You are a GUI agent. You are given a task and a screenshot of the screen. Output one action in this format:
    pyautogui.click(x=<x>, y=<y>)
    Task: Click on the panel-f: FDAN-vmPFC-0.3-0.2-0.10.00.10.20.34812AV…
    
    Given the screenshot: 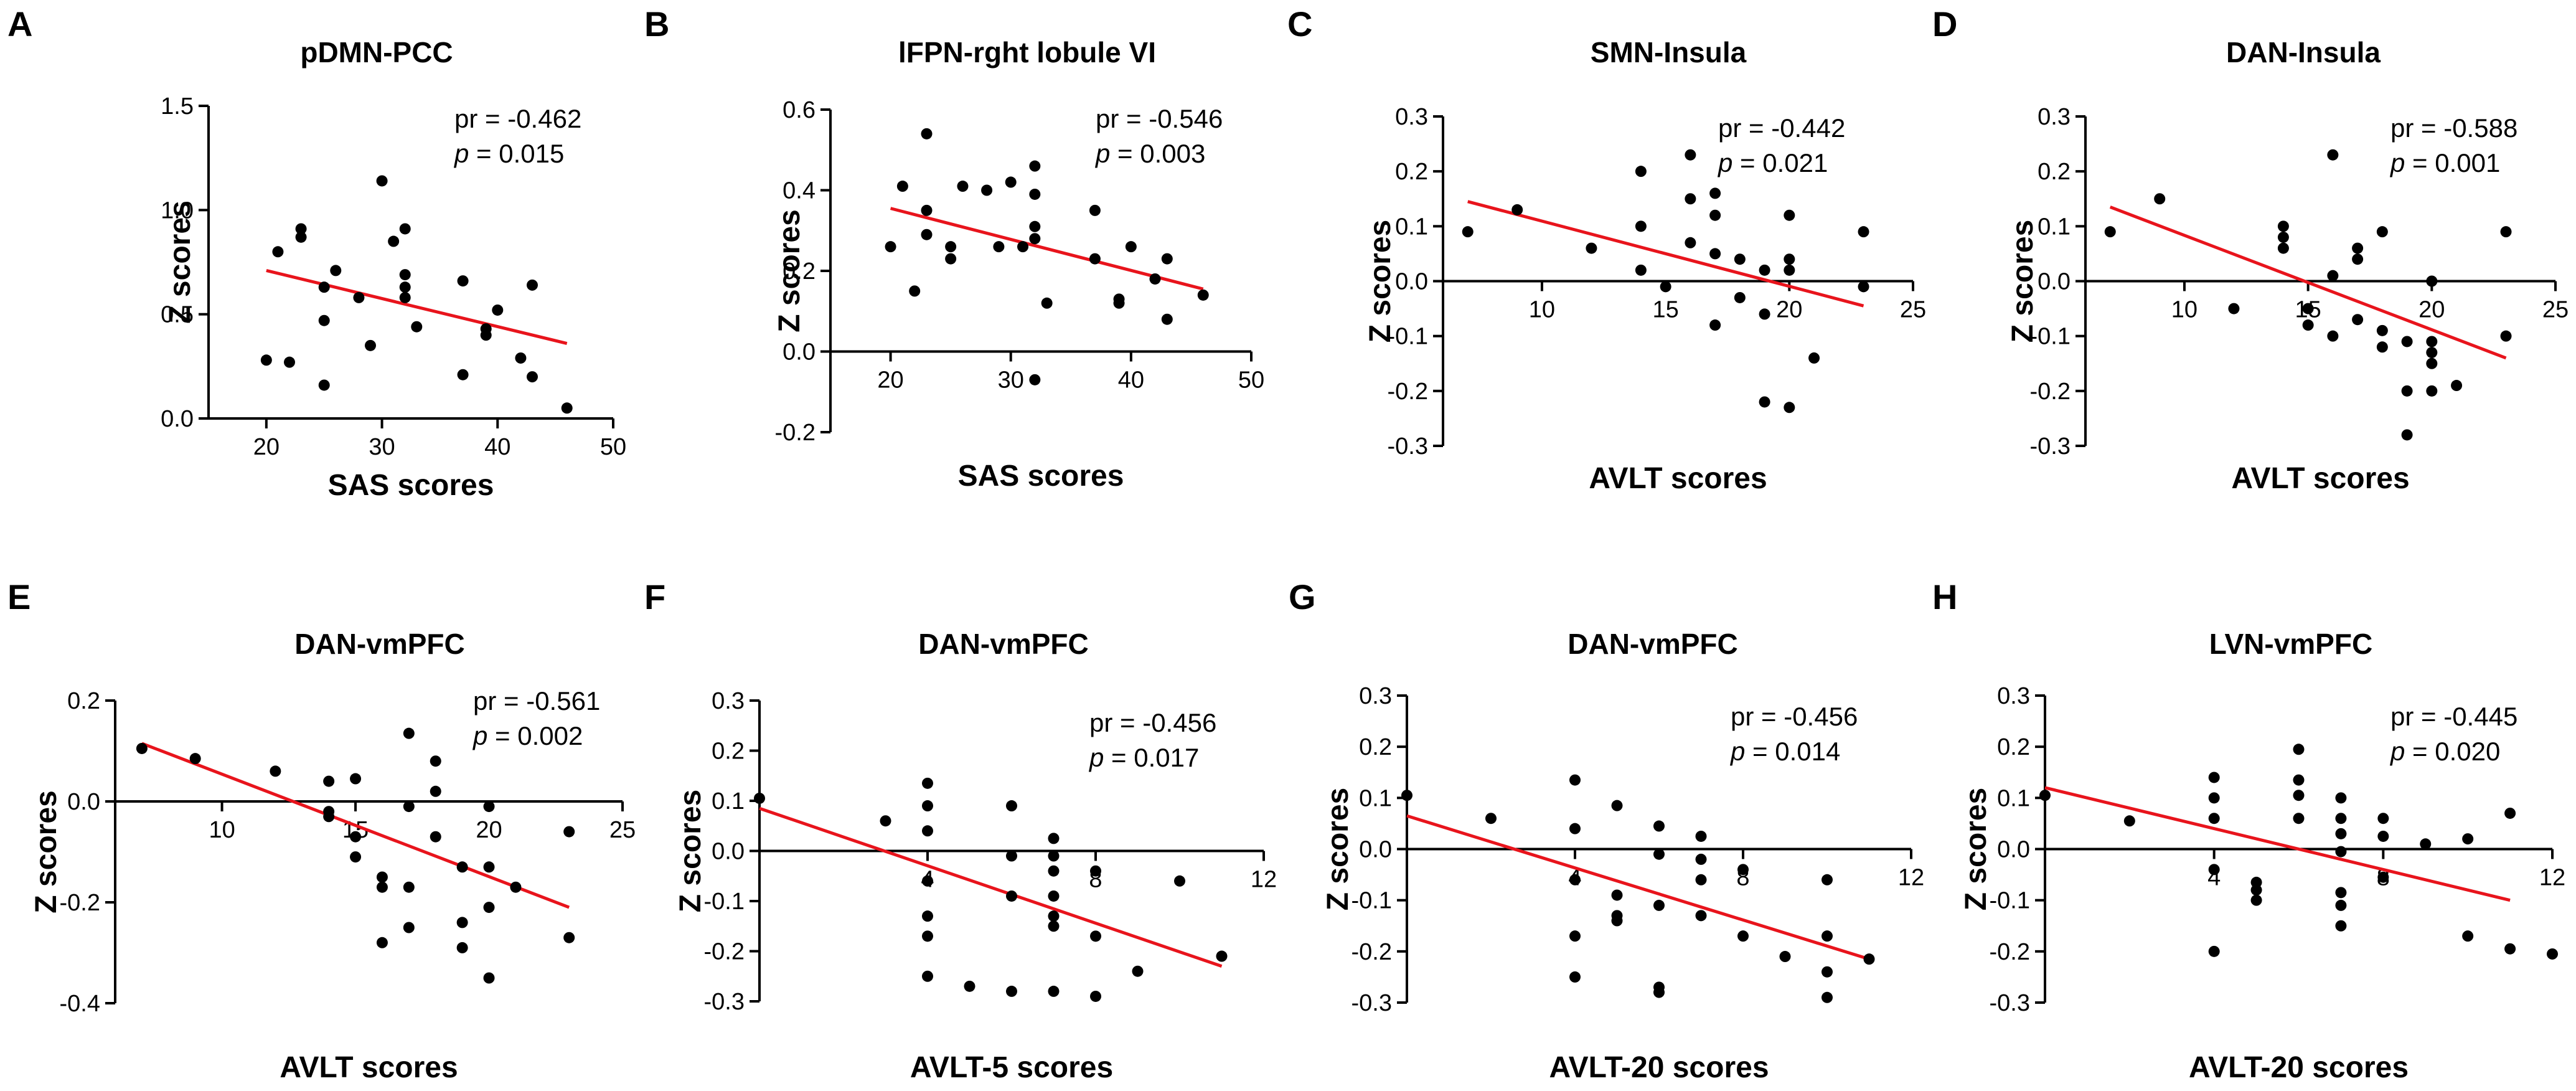 What is the action you would take?
    pyautogui.click(x=960, y=830)
    